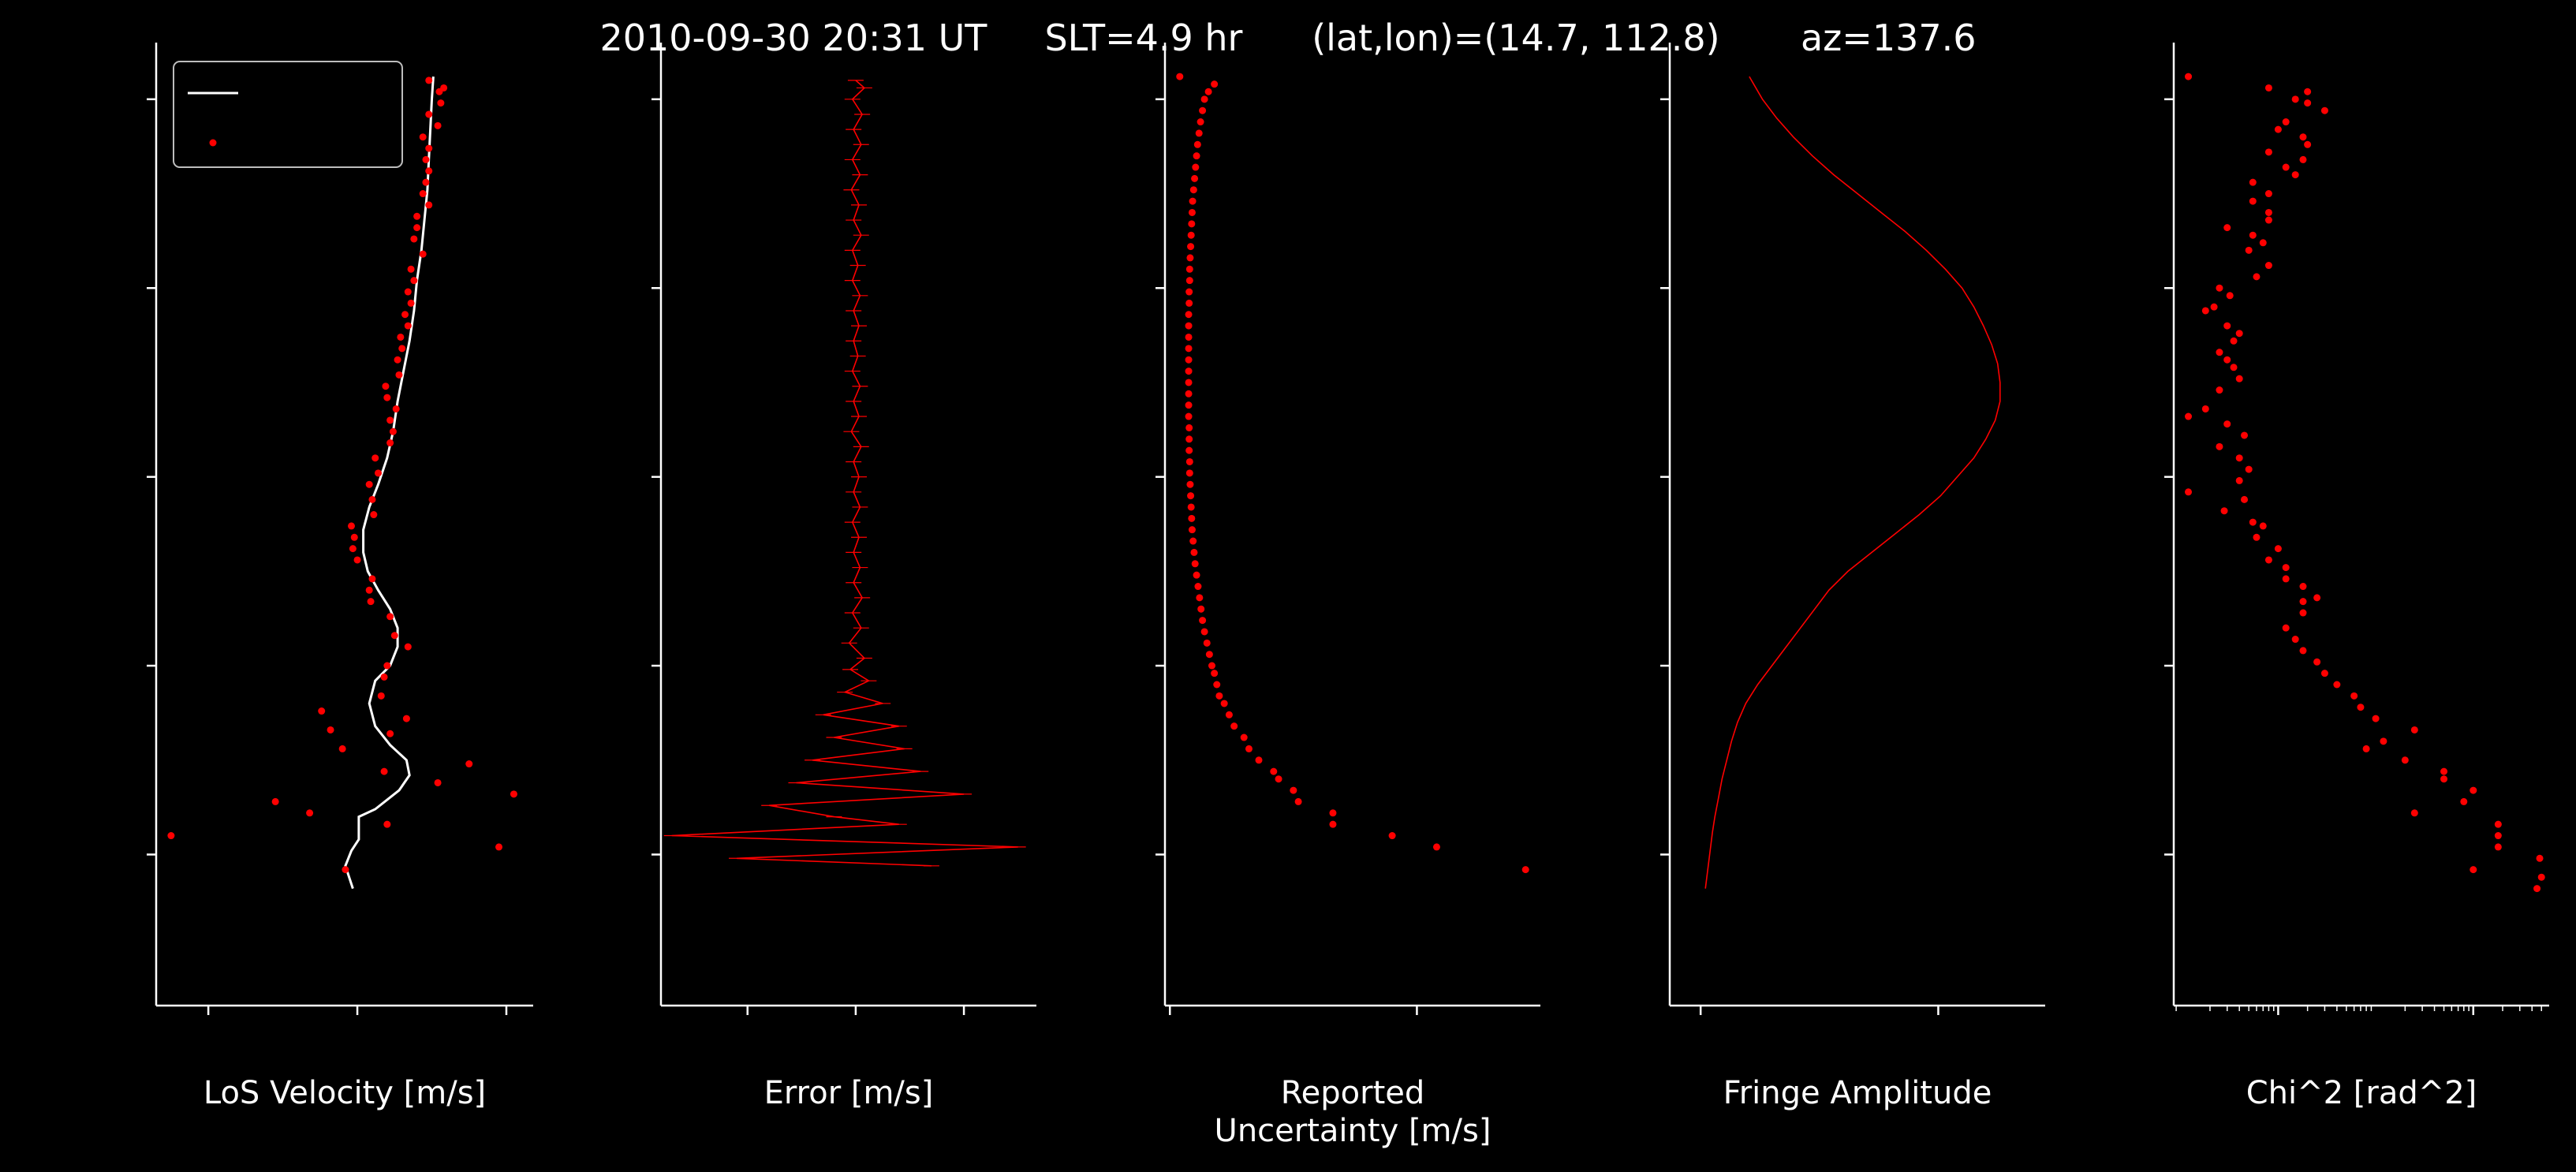 The width and height of the screenshot is (2576, 1172). What do you see at coordinates (2356, 577) in the screenshot?
I see `panel-5: Chi^2 [rad^2]` at bounding box center [2356, 577].